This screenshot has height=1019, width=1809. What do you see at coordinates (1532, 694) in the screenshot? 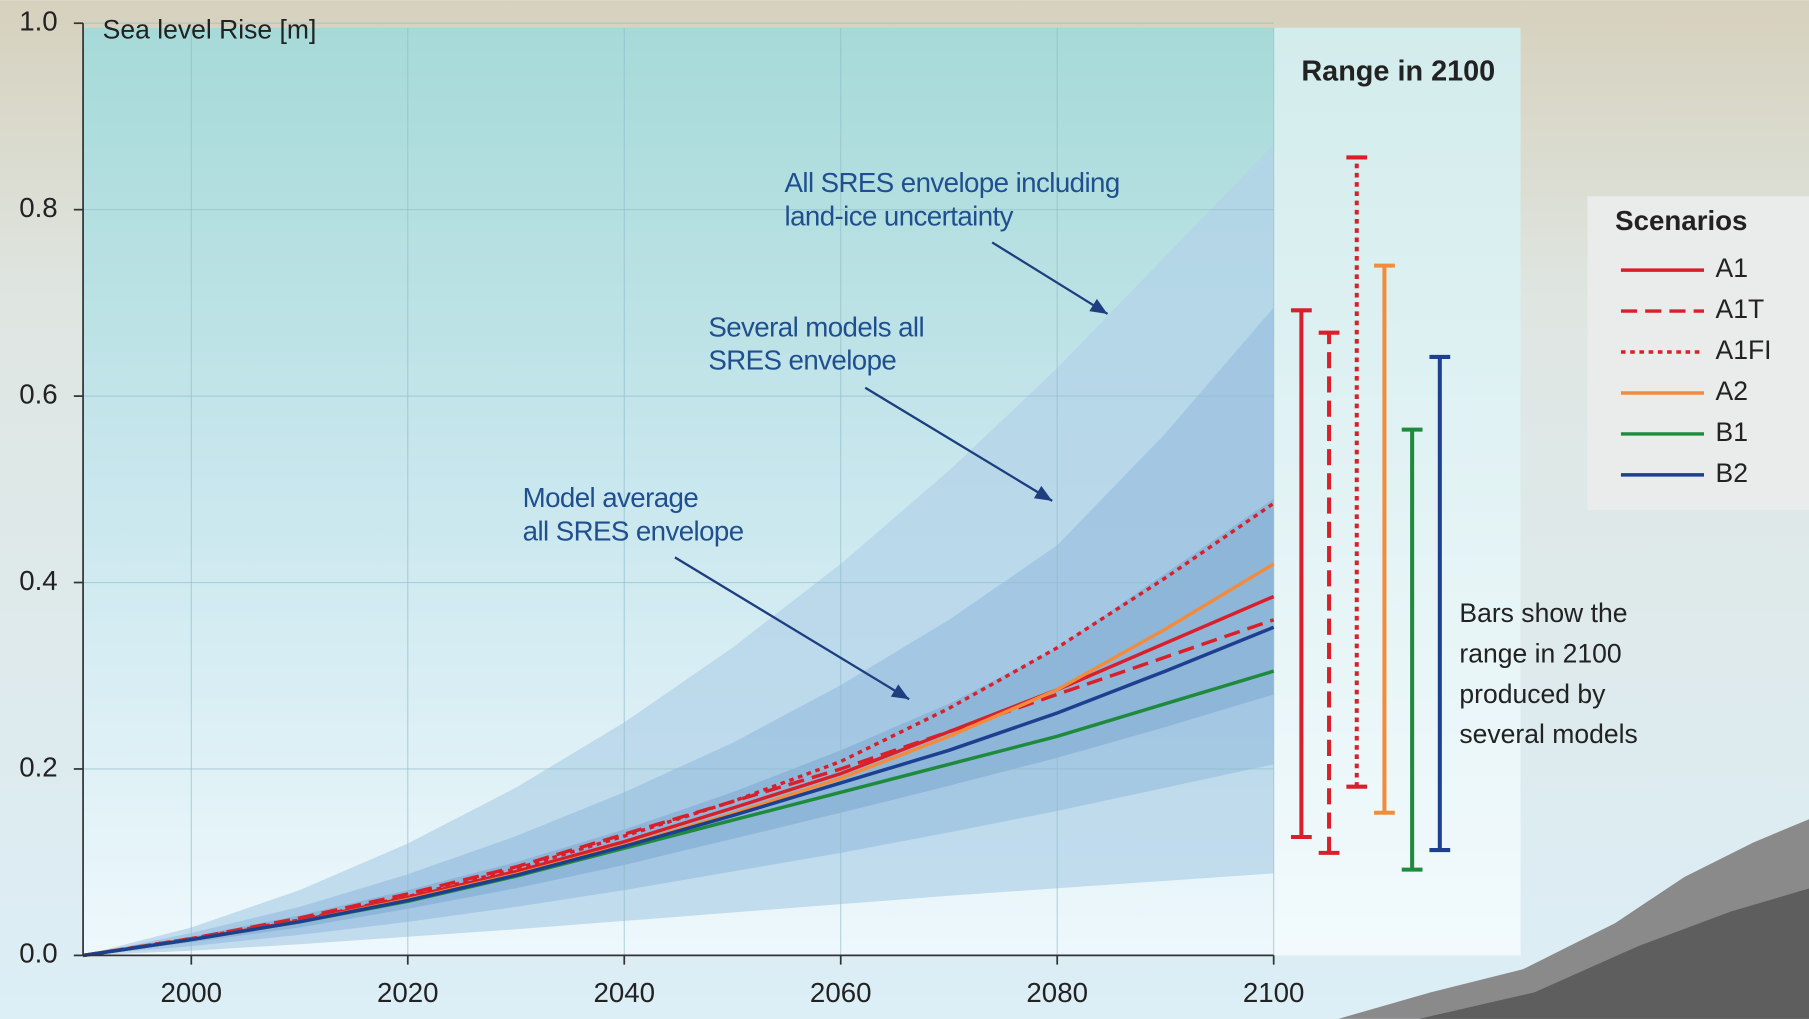
I see `note: produced by` at bounding box center [1532, 694].